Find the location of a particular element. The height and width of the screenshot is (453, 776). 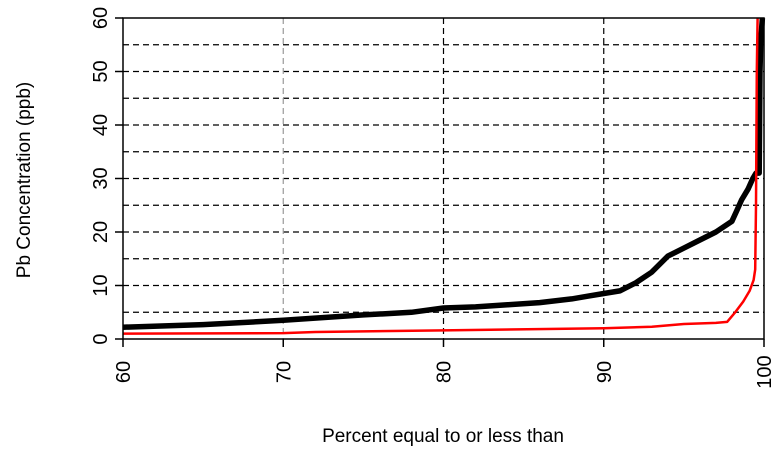

x-tick-label: 100 is located at coordinates (765, 371).